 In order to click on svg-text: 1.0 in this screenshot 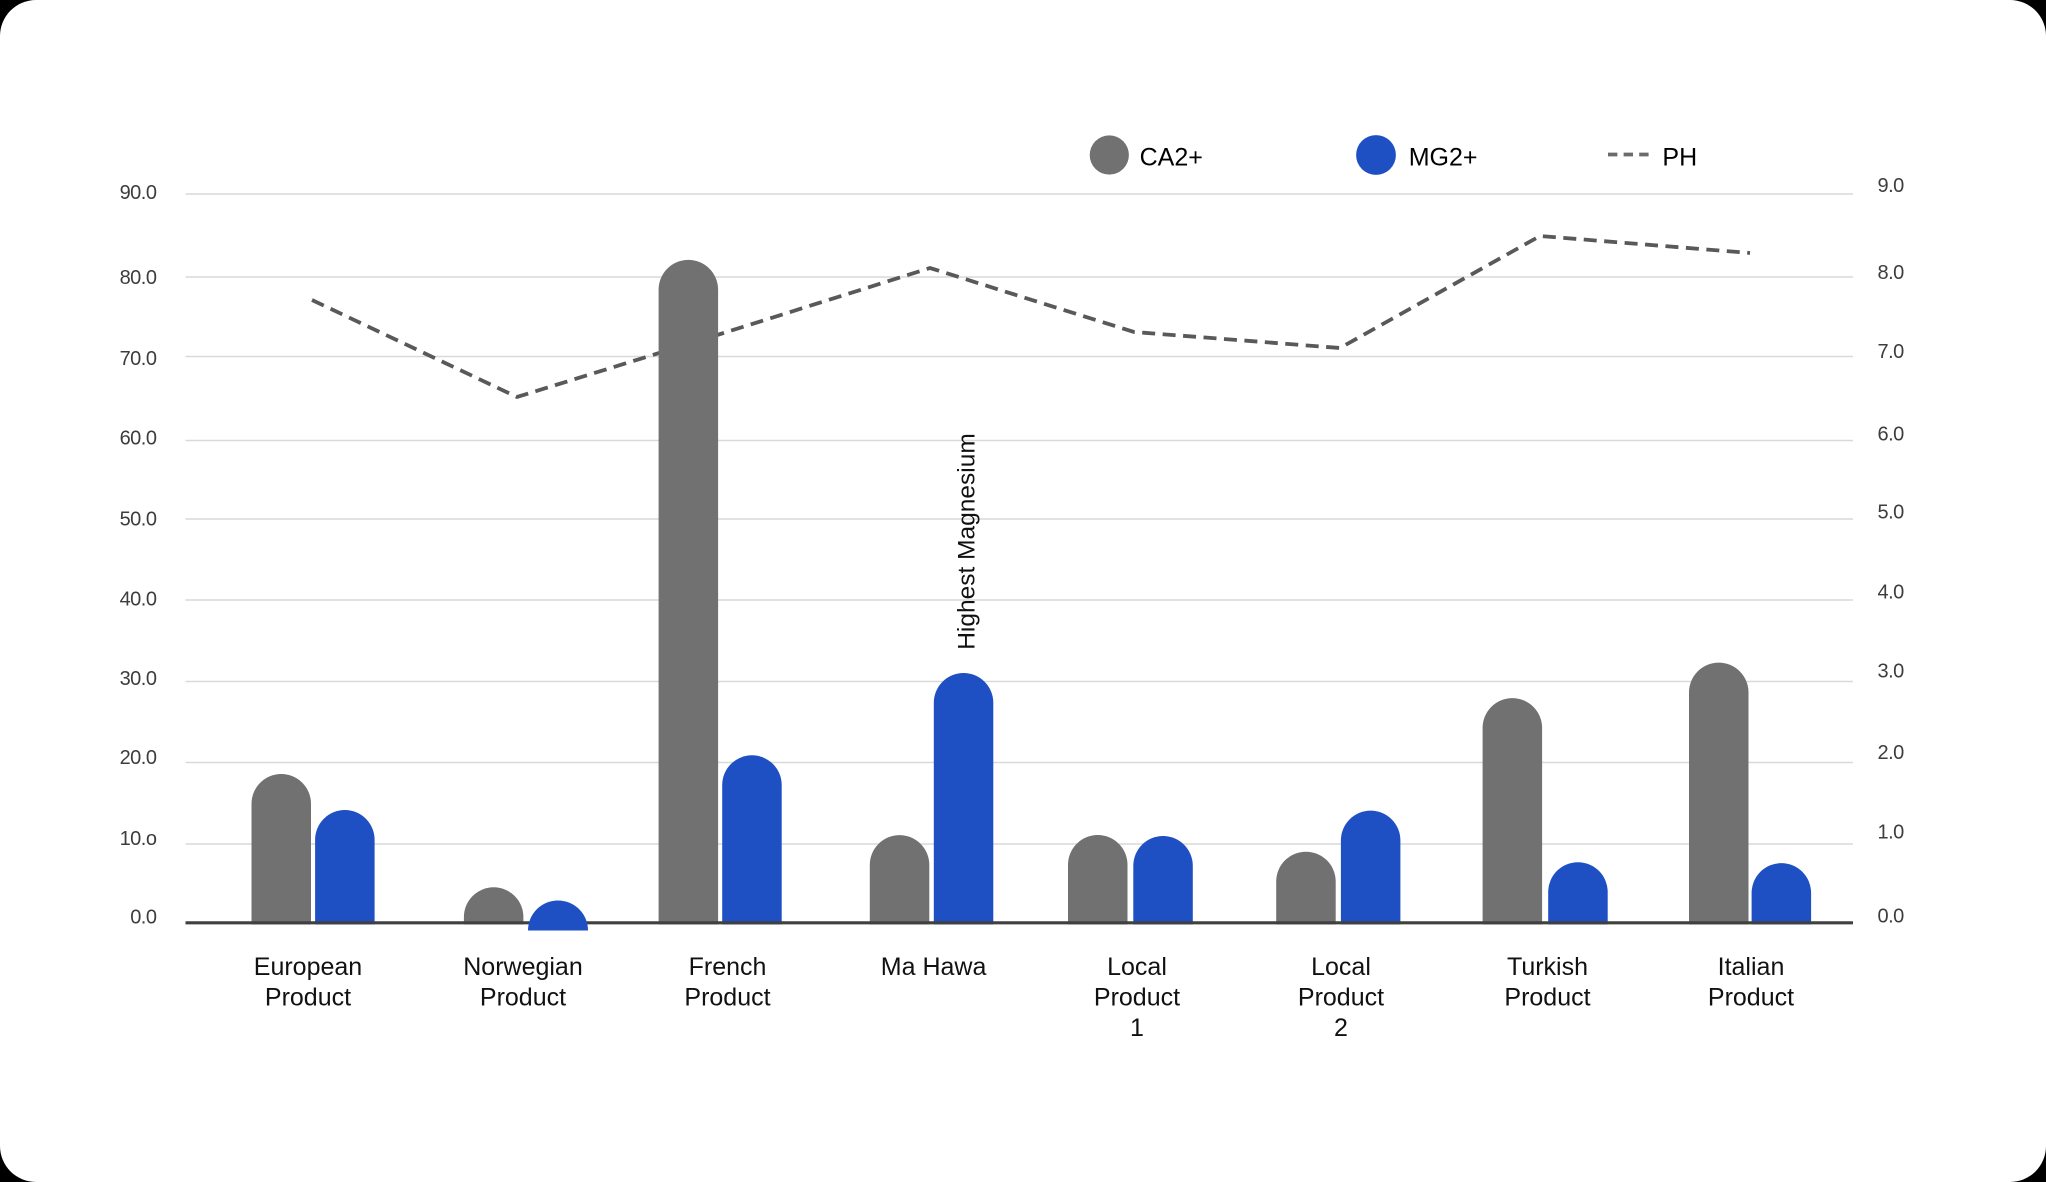, I will do `click(1891, 833)`.